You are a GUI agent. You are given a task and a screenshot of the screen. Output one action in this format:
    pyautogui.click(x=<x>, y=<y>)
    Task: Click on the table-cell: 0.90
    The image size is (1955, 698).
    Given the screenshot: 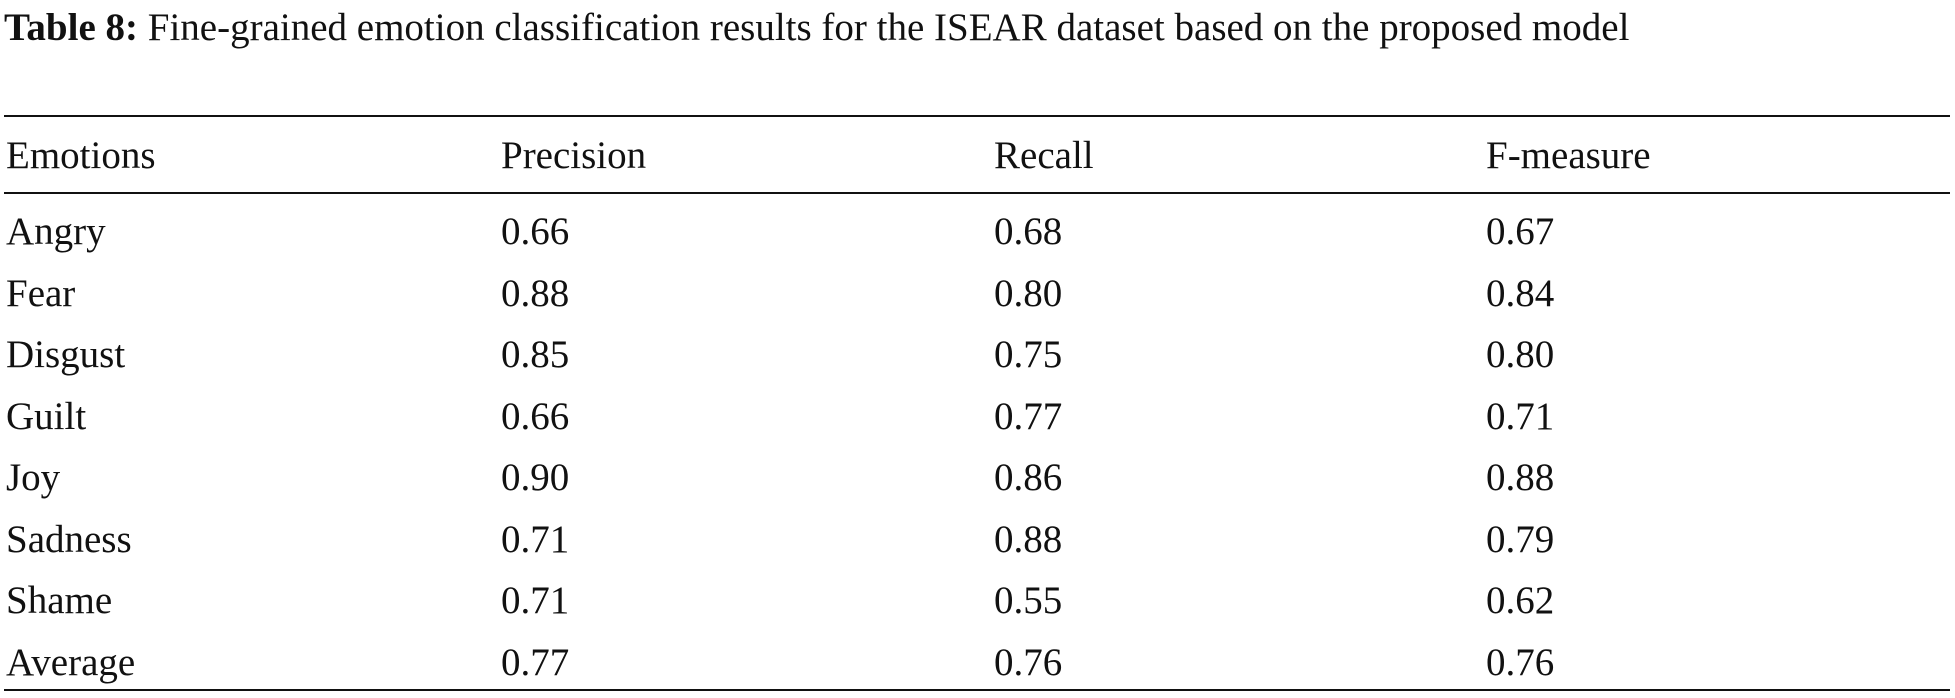 What is the action you would take?
    pyautogui.click(x=535, y=477)
    